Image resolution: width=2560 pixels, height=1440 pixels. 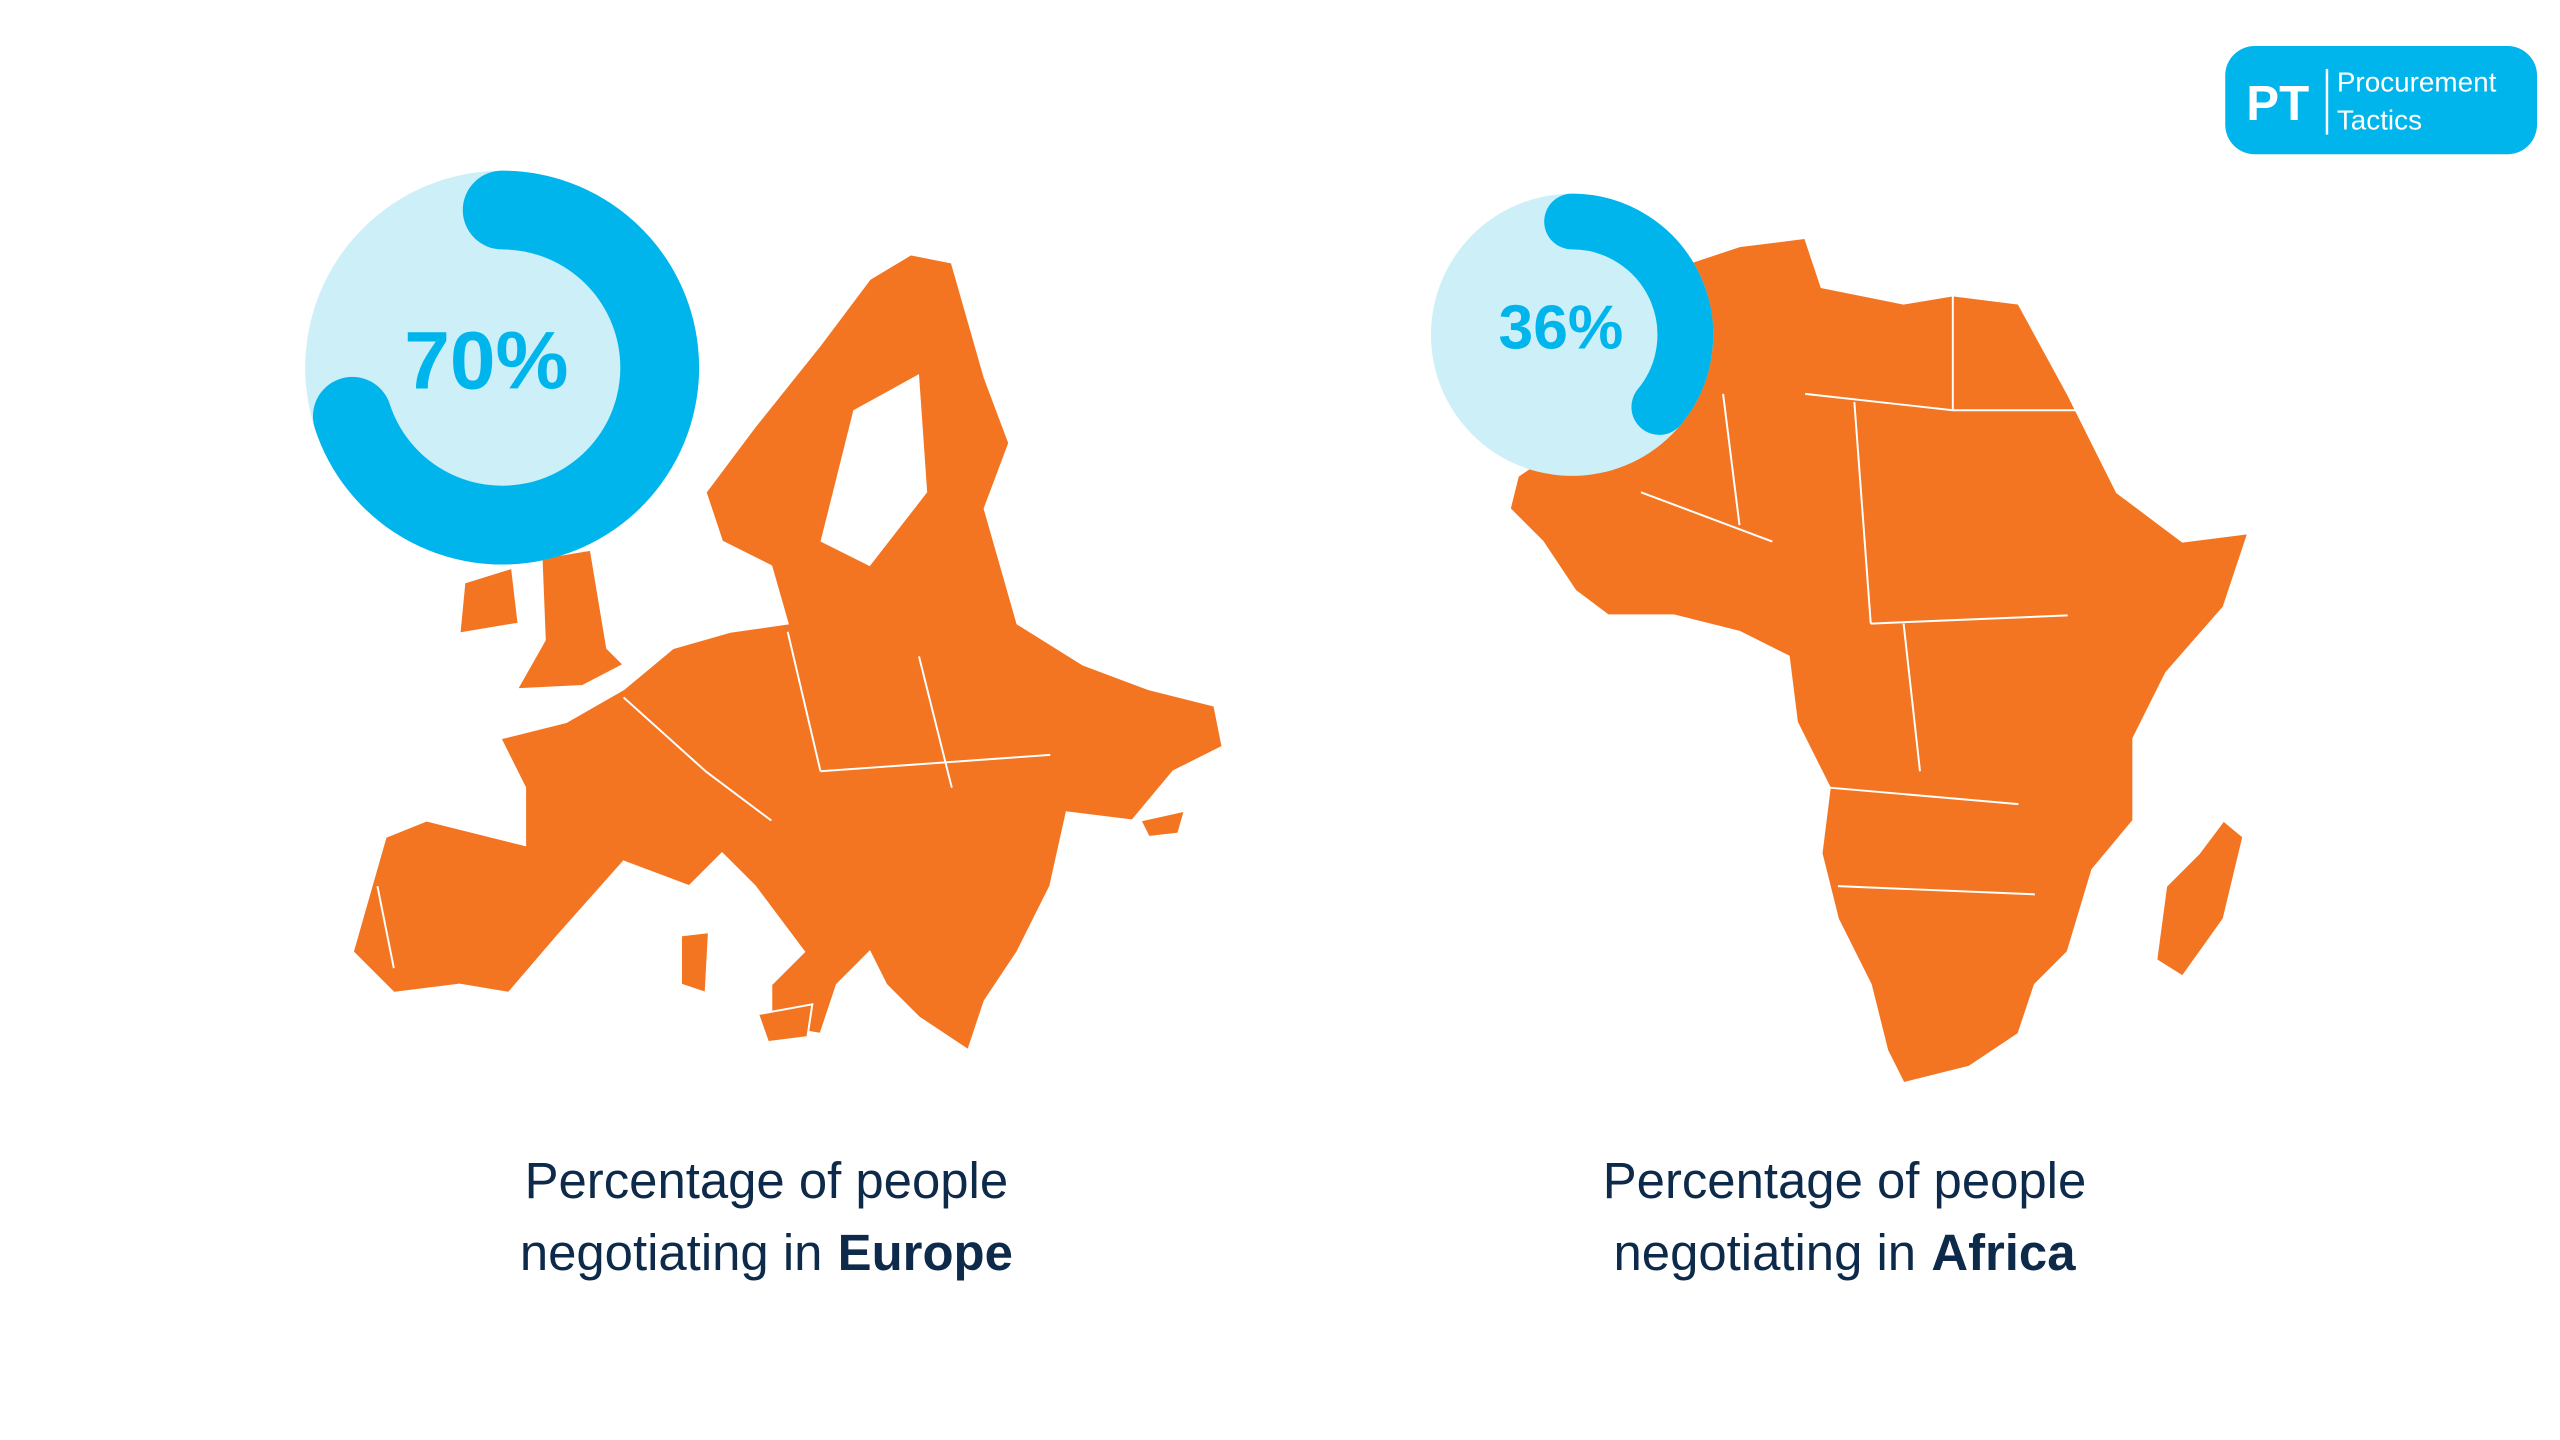 What do you see at coordinates (2379, 119) in the screenshot?
I see `logo-name: Tactics` at bounding box center [2379, 119].